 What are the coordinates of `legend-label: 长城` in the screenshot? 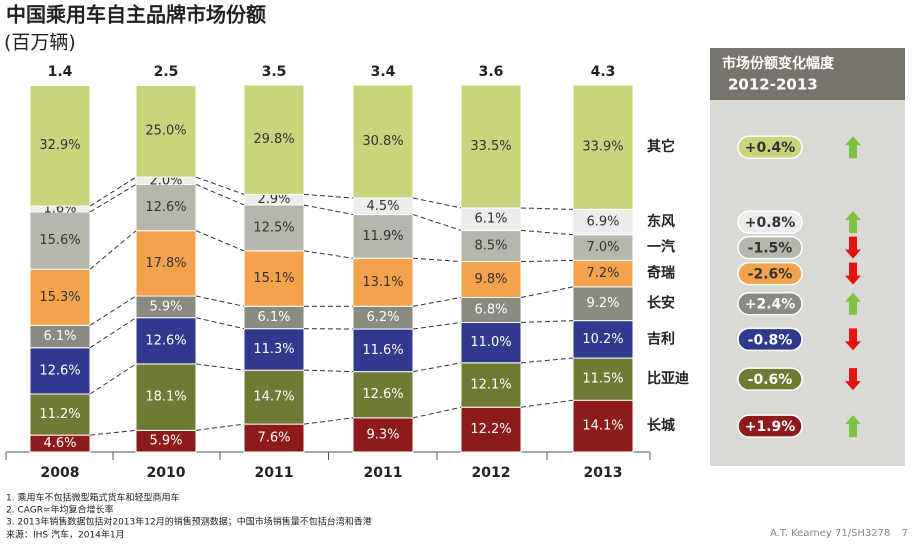 It's located at (661, 425).